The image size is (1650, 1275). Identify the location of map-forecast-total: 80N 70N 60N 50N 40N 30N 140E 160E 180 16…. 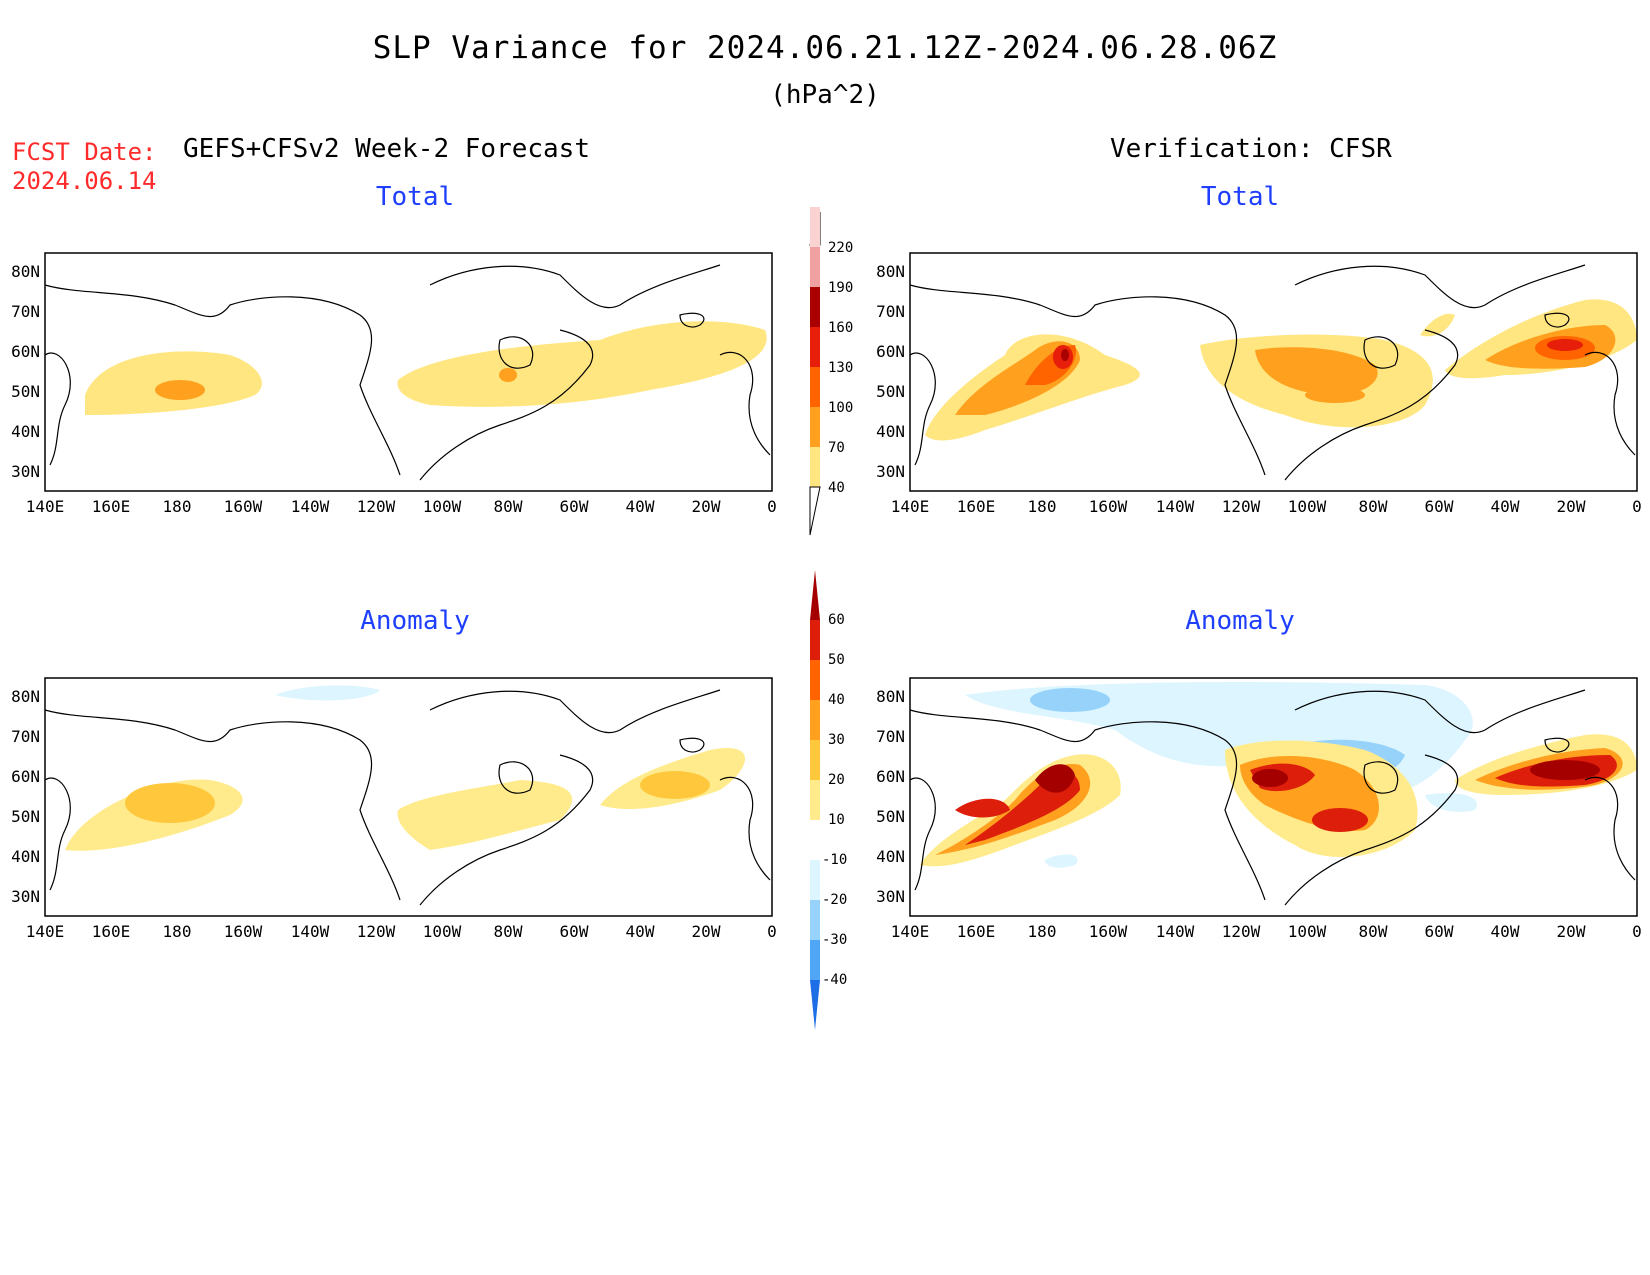
(394, 384).